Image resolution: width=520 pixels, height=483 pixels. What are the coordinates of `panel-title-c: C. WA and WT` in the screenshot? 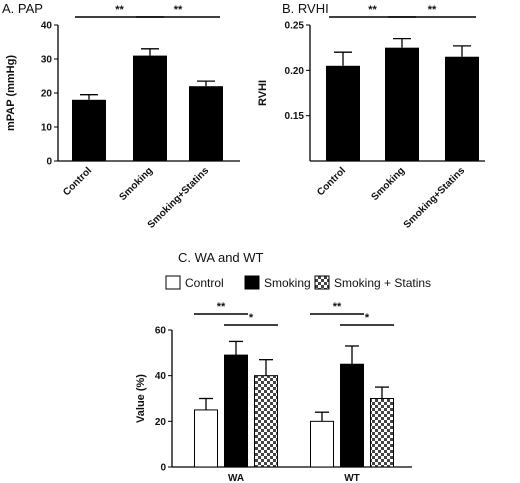 It's located at (221, 257).